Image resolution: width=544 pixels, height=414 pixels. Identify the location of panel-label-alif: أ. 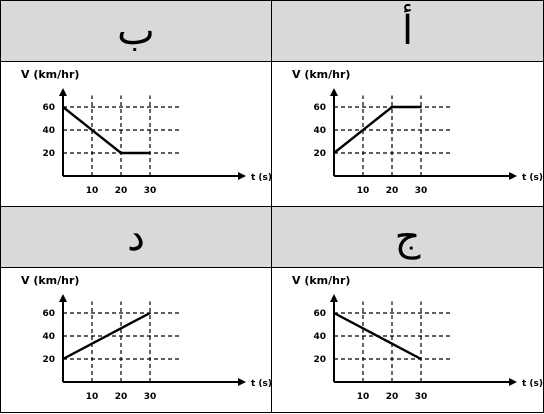
(407, 31).